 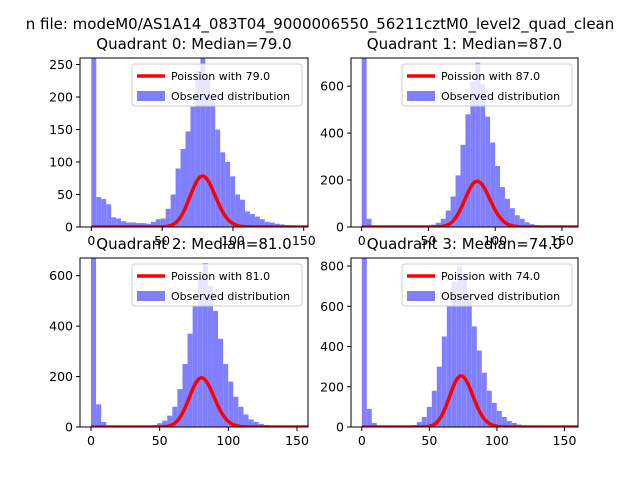 I want to click on axes-frame, so click(x=464, y=342).